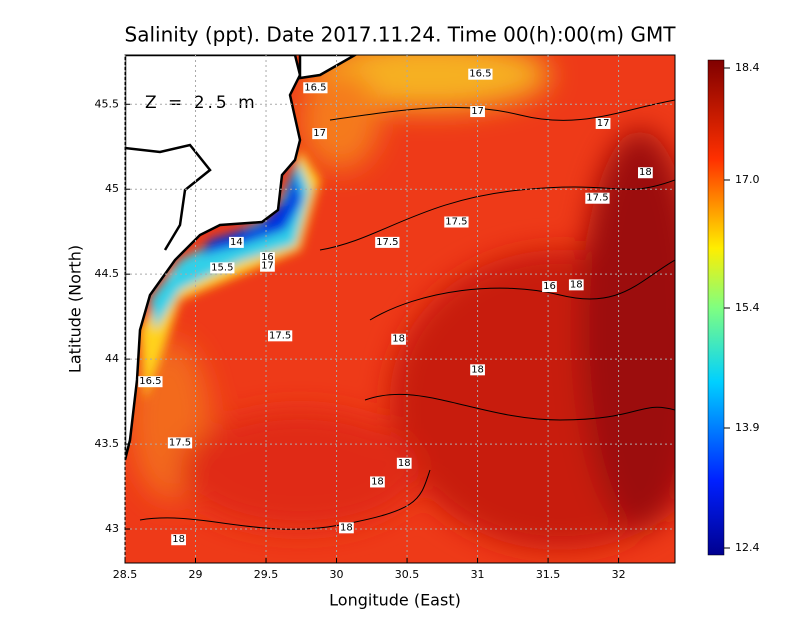 Image resolution: width=800 pixels, height=618 pixels. What do you see at coordinates (478, 574) in the screenshot?
I see `x-tick-label: 31` at bounding box center [478, 574].